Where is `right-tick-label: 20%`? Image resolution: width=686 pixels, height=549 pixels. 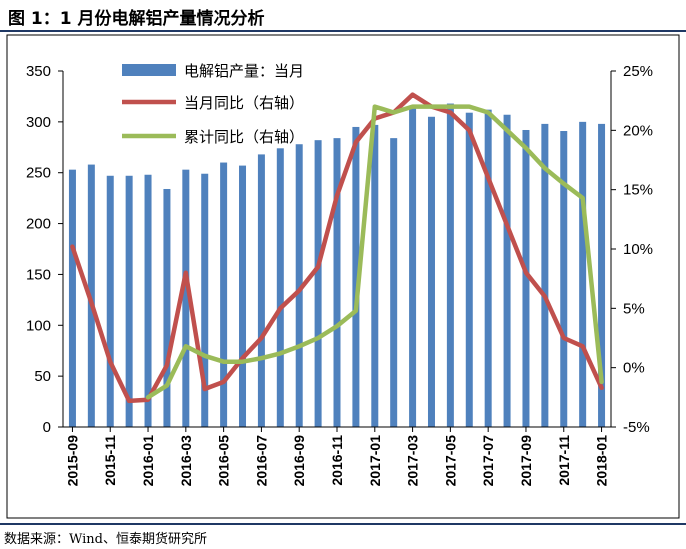 right-tick-label: 20% is located at coordinates (638, 130).